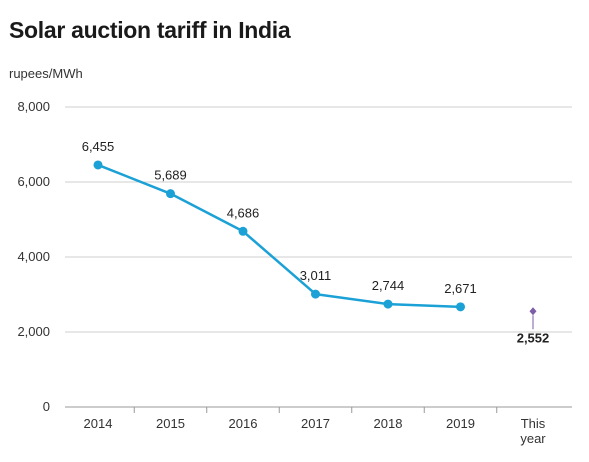  Describe the element at coordinates (150, 30) in the screenshot. I see `chart-title: Solar auction tariff in India` at that location.